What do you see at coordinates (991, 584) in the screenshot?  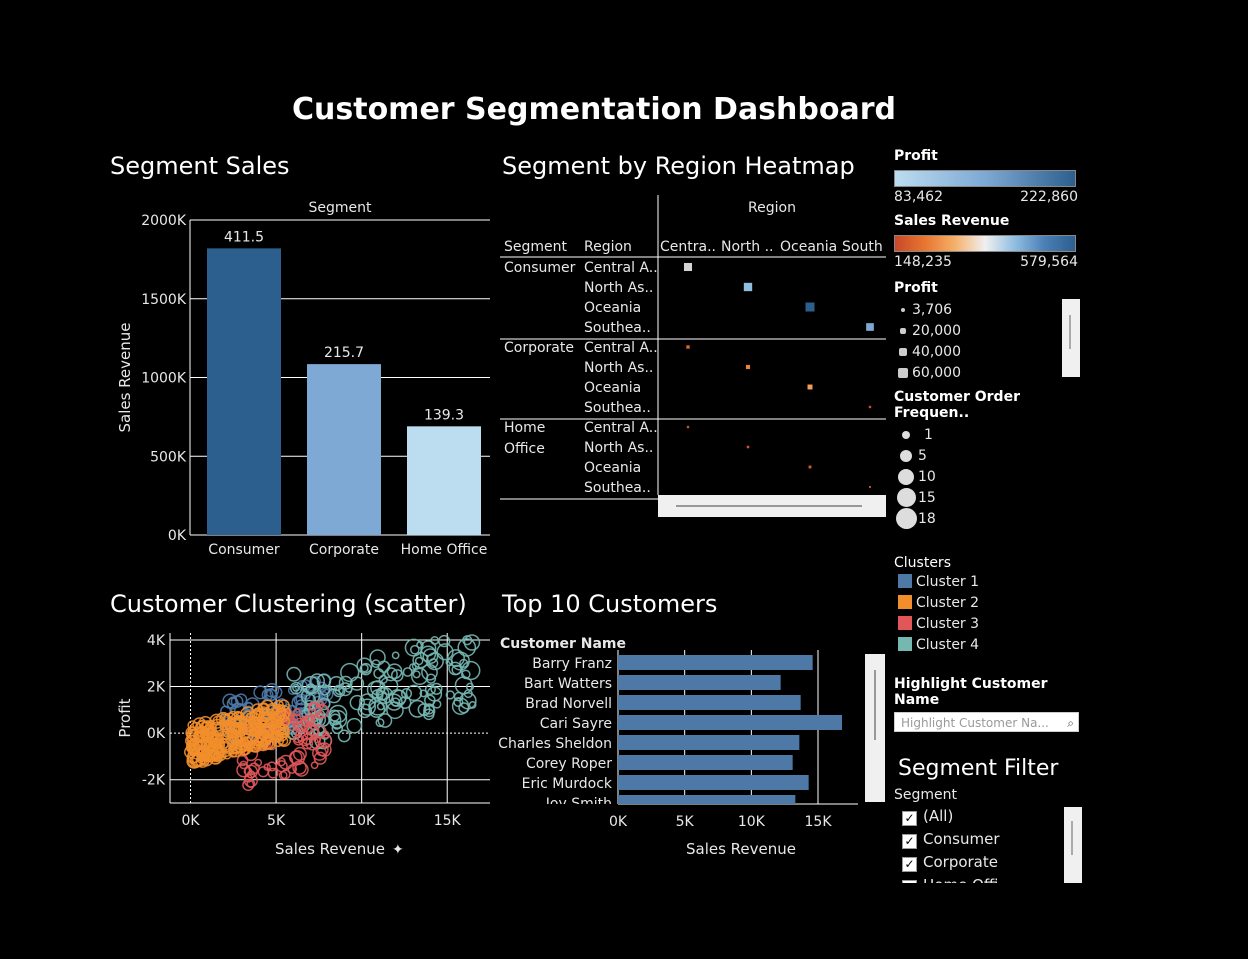 I see `cluster-legend-item: Cluster 1` at bounding box center [991, 584].